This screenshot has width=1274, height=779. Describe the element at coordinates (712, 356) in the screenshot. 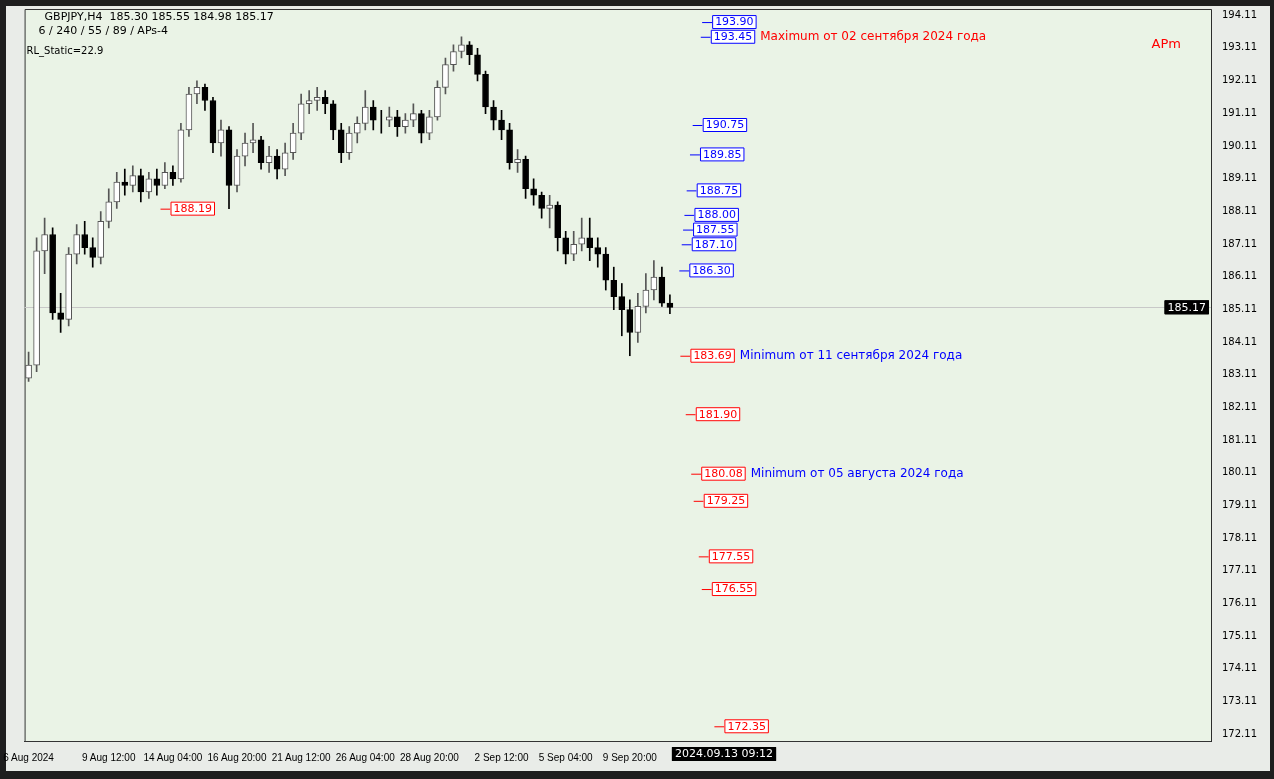

I see `ref-line-label: 183.69` at that location.